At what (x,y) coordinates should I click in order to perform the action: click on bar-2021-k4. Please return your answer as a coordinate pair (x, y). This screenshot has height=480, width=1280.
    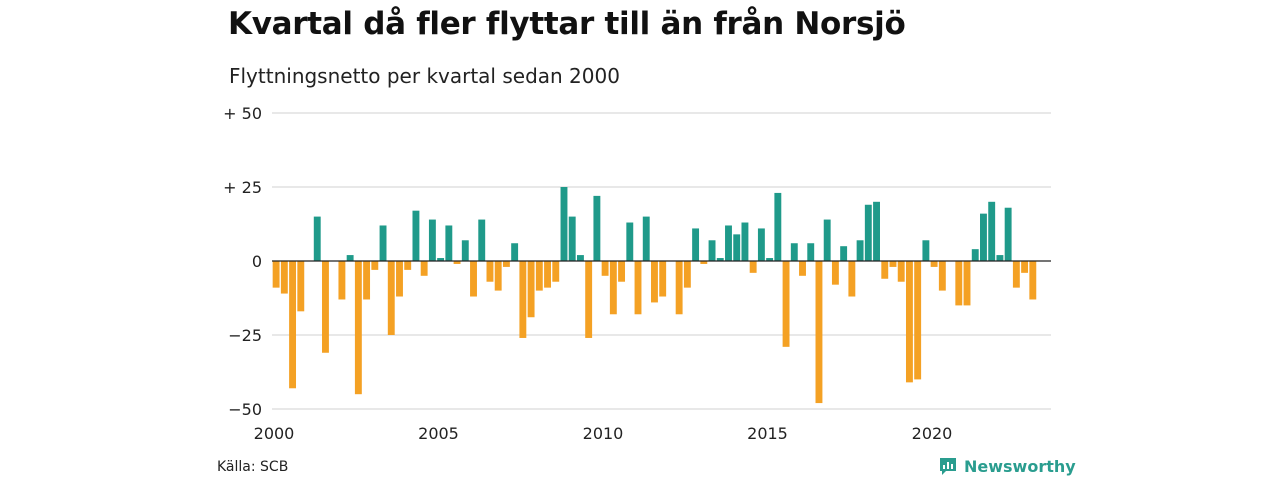
    Looking at the image, I should click on (992, 231).